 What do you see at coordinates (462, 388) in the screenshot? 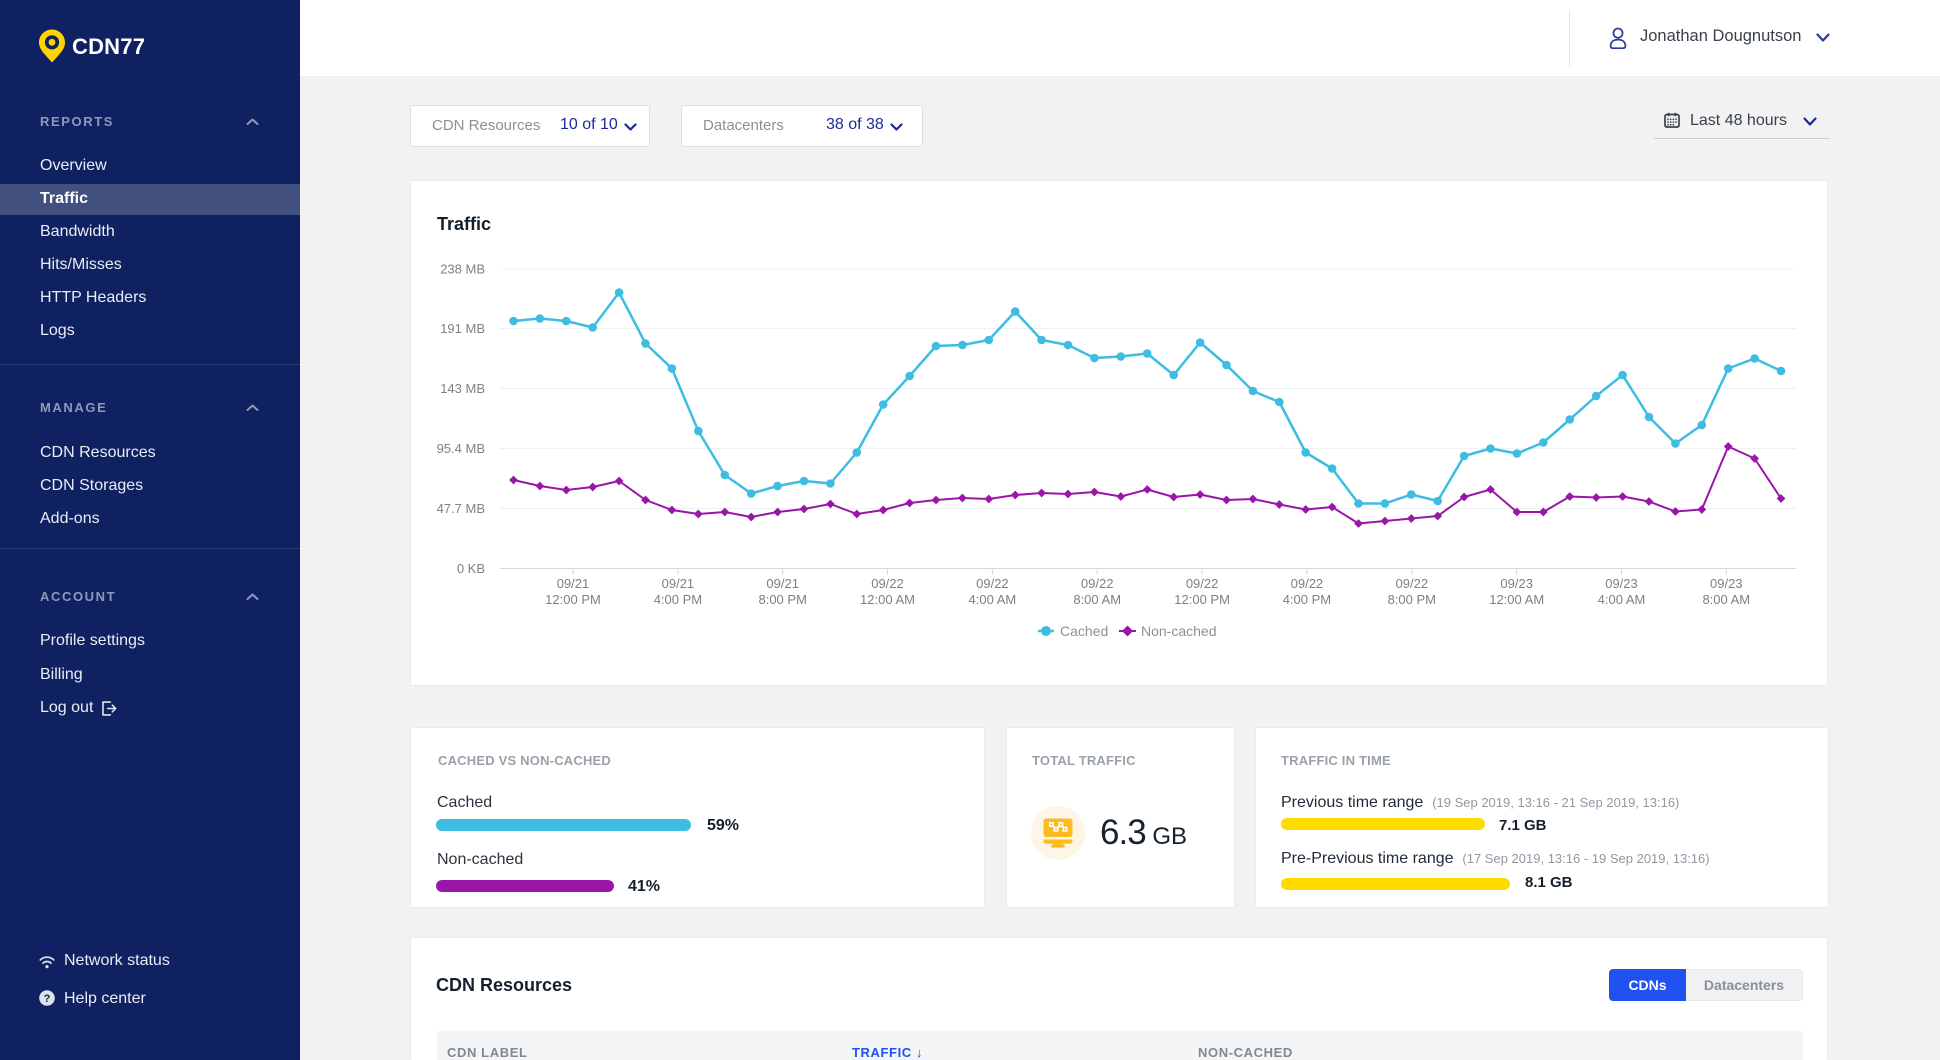
I see `svg-text: 143 MB` at bounding box center [462, 388].